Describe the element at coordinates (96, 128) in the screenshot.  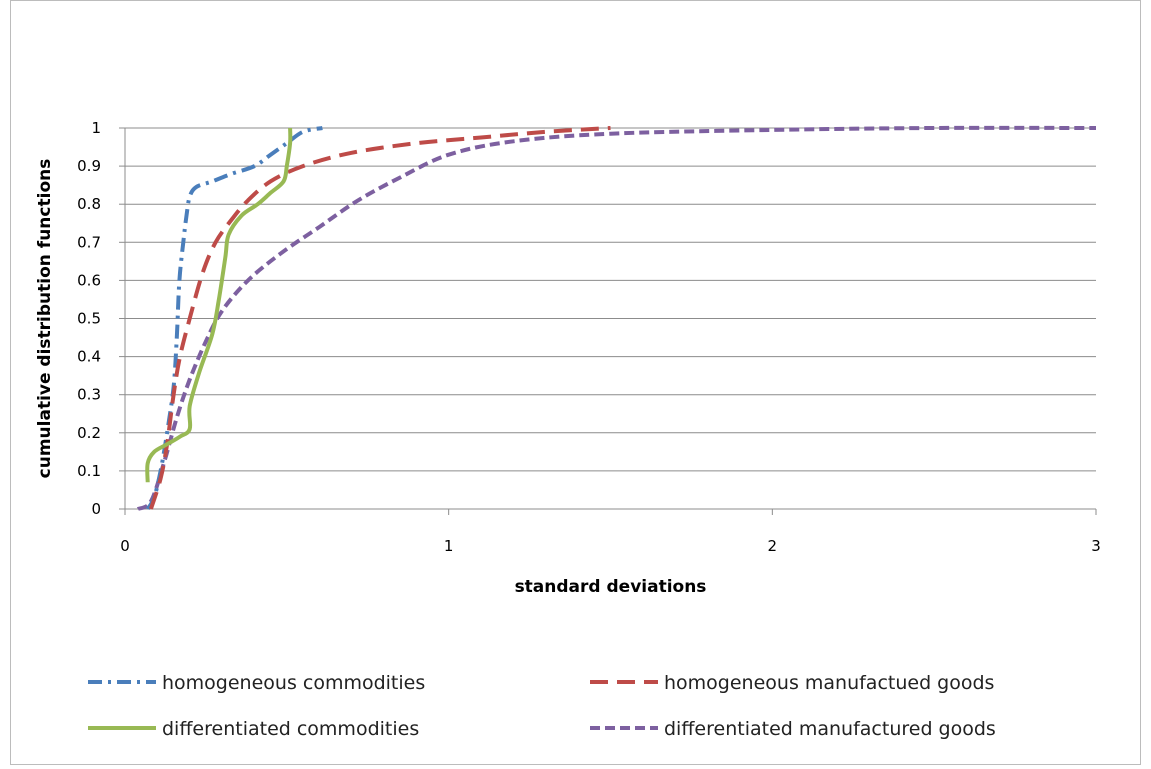
I see `y-tick-label: 1` at that location.